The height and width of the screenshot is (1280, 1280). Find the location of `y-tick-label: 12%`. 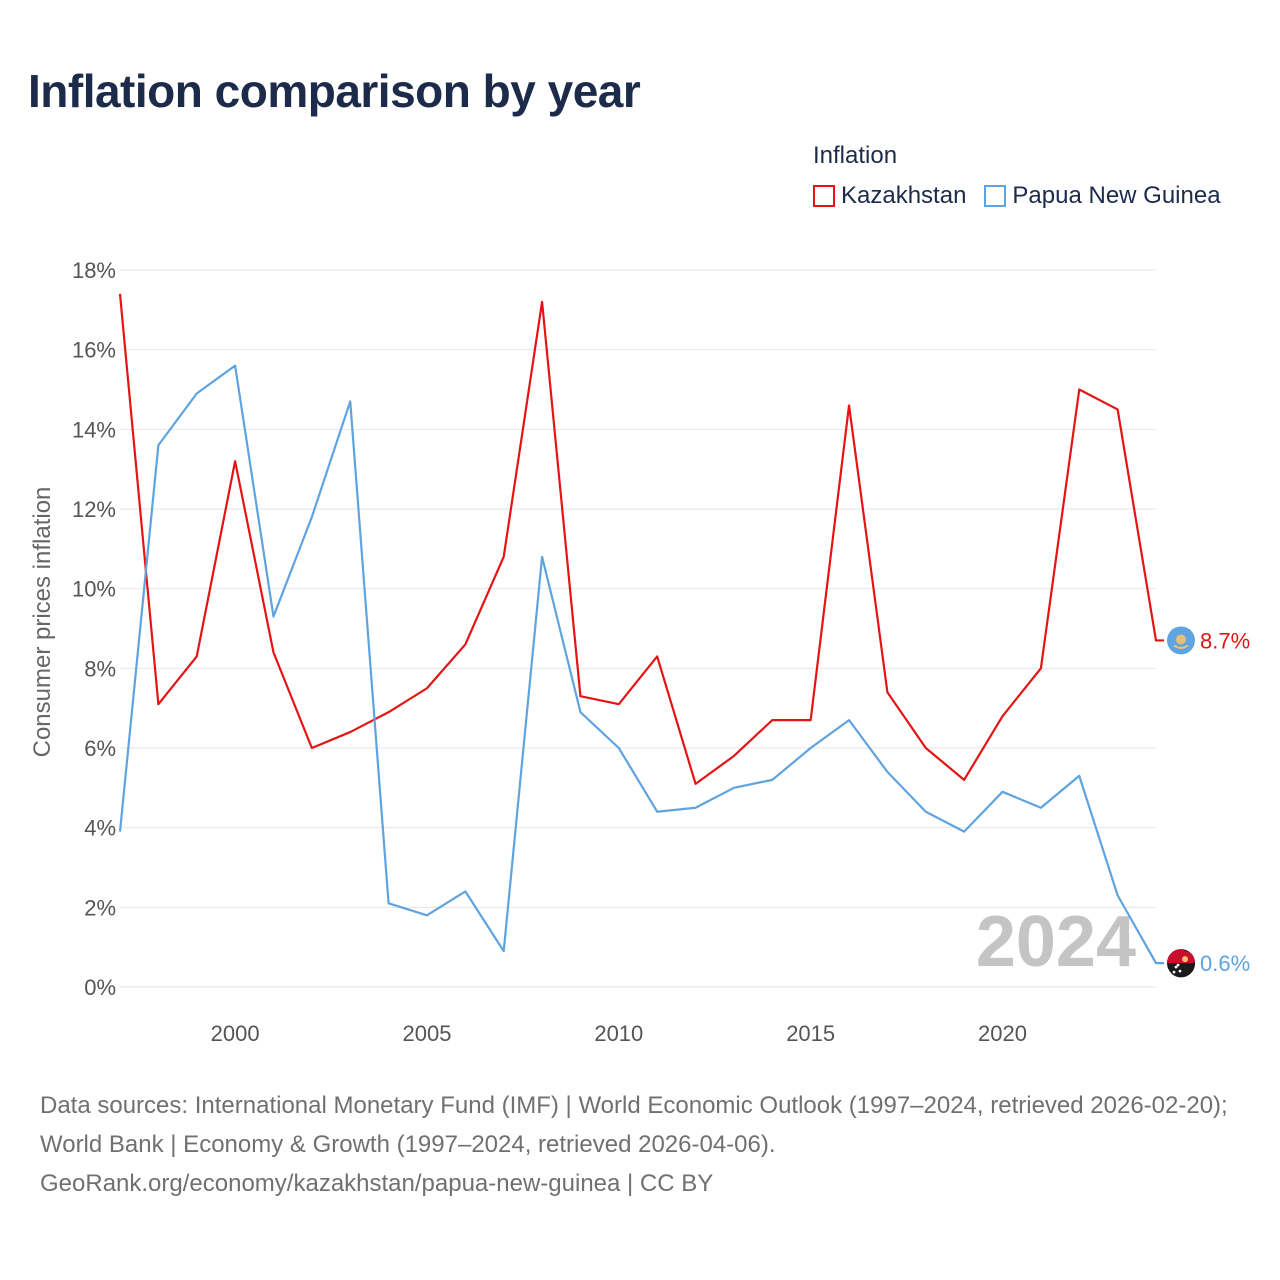

y-tick-label: 12% is located at coordinates (94, 509).